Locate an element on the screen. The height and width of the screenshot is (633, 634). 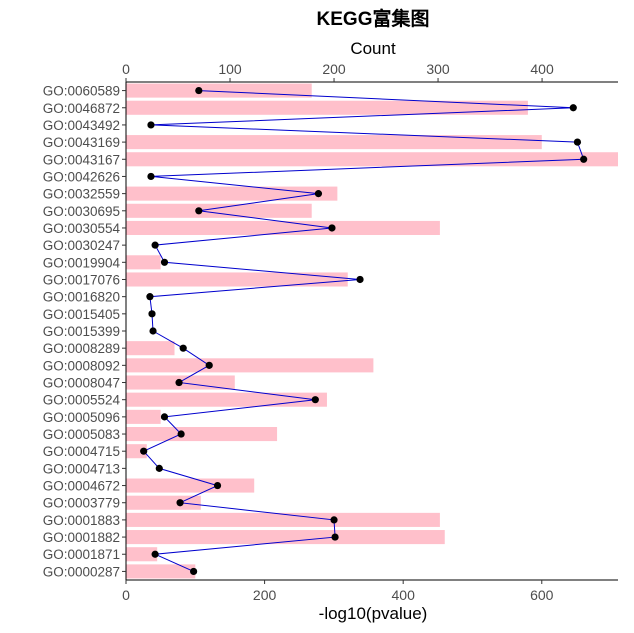
point-GO:0001883 is located at coordinates (334, 520).